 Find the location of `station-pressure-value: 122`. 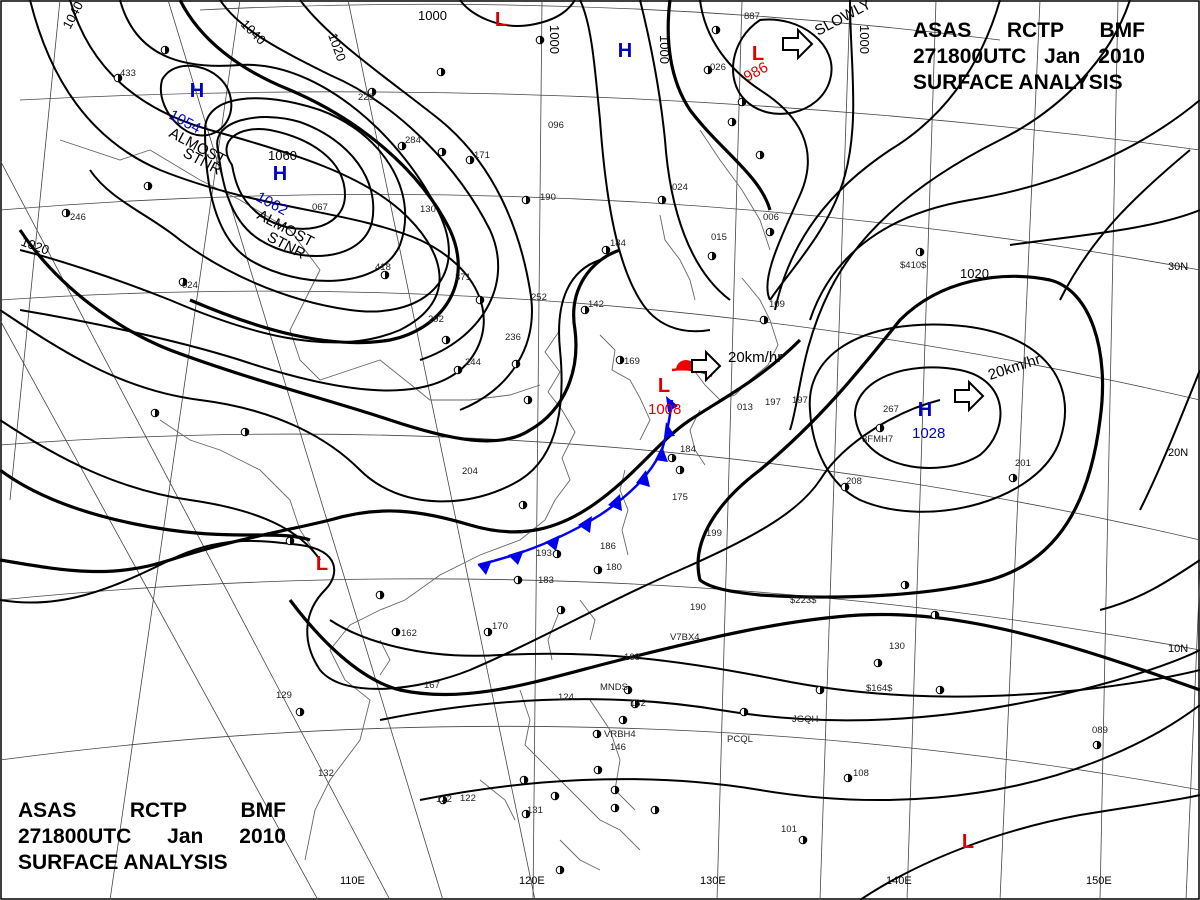

station-pressure-value: 122 is located at coordinates (444, 799).